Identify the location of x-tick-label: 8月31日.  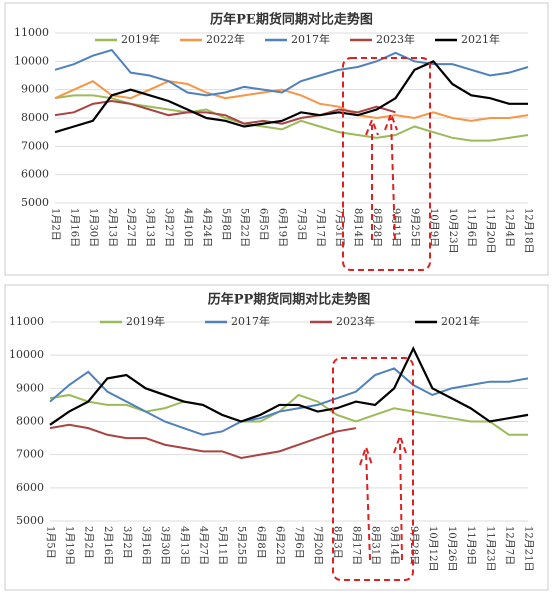
(376, 545).